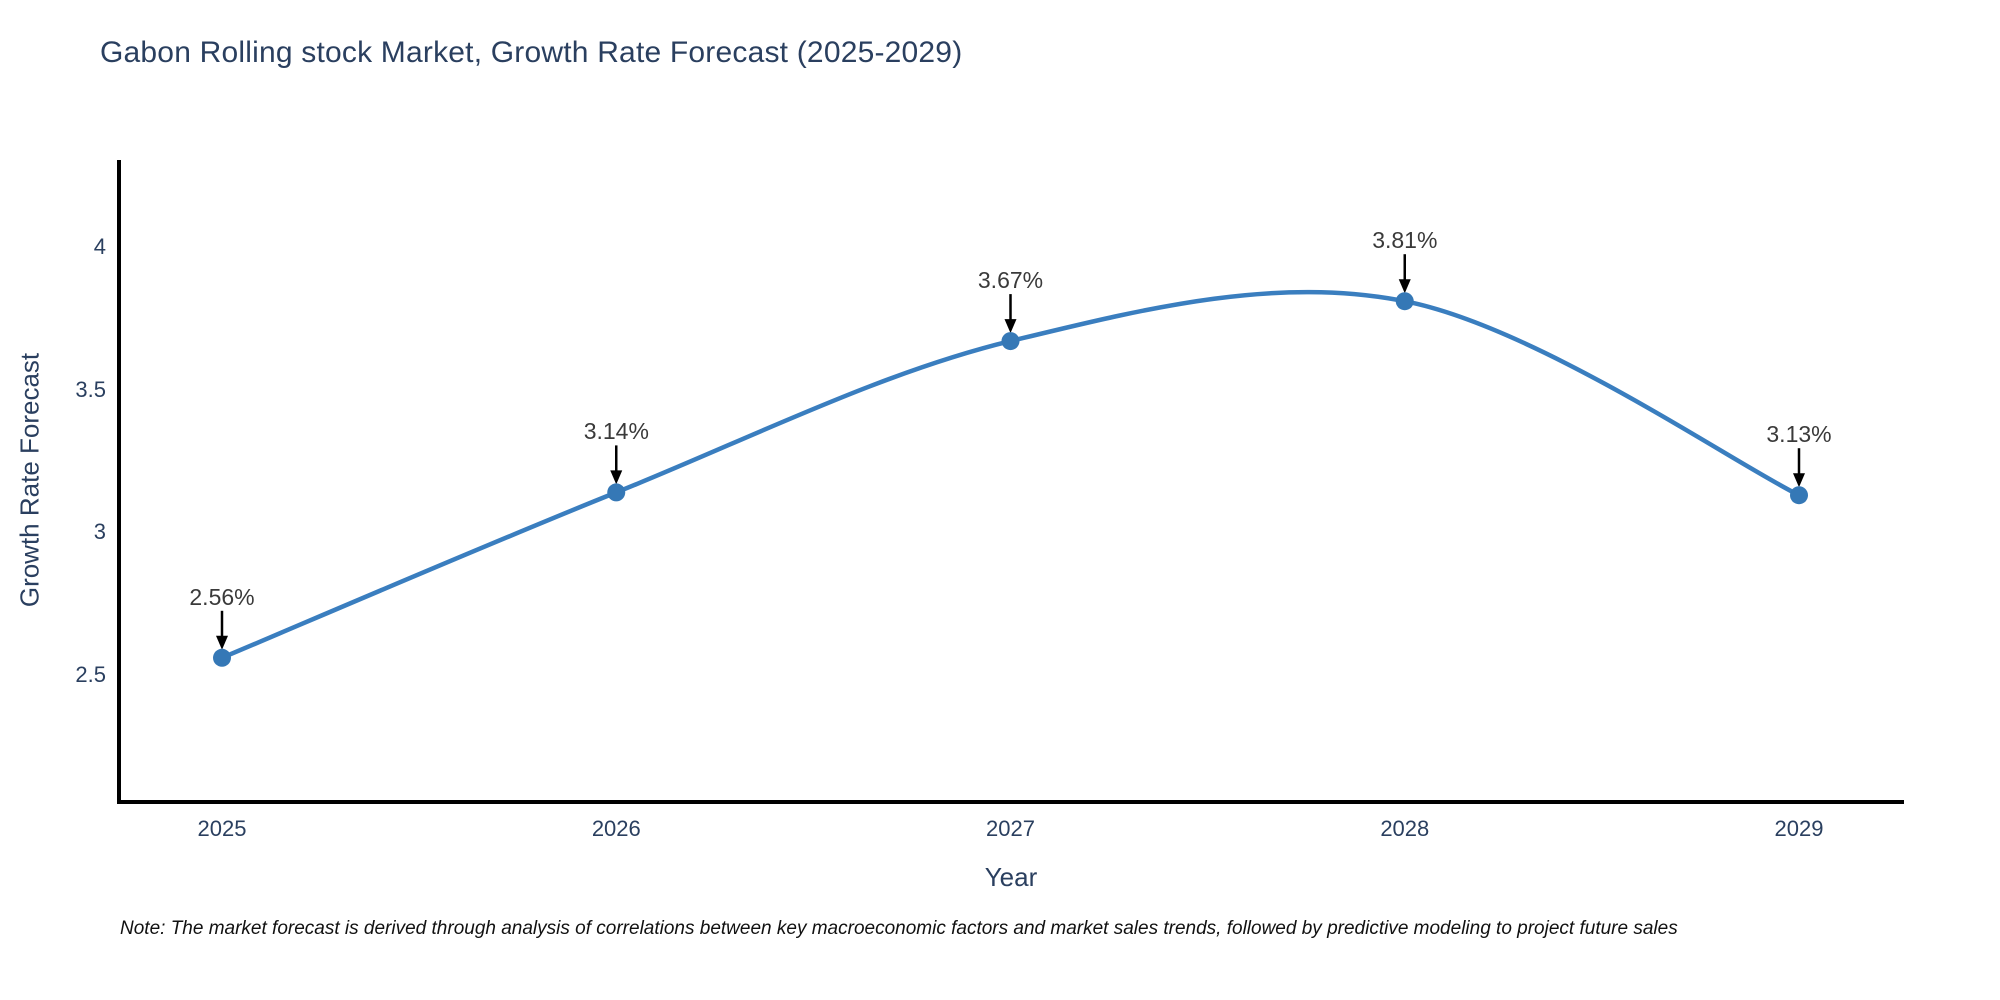 This screenshot has height=1000, width=2000. I want to click on x-axis-tick-label: 2026, so click(616, 828).